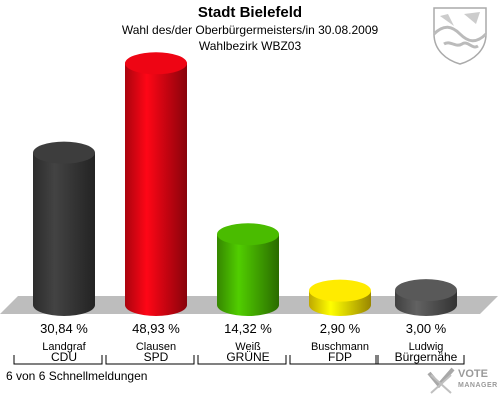 This screenshot has height=400, width=500. What do you see at coordinates (426, 357) in the screenshot?
I see `party-label: Bürgernähe` at bounding box center [426, 357].